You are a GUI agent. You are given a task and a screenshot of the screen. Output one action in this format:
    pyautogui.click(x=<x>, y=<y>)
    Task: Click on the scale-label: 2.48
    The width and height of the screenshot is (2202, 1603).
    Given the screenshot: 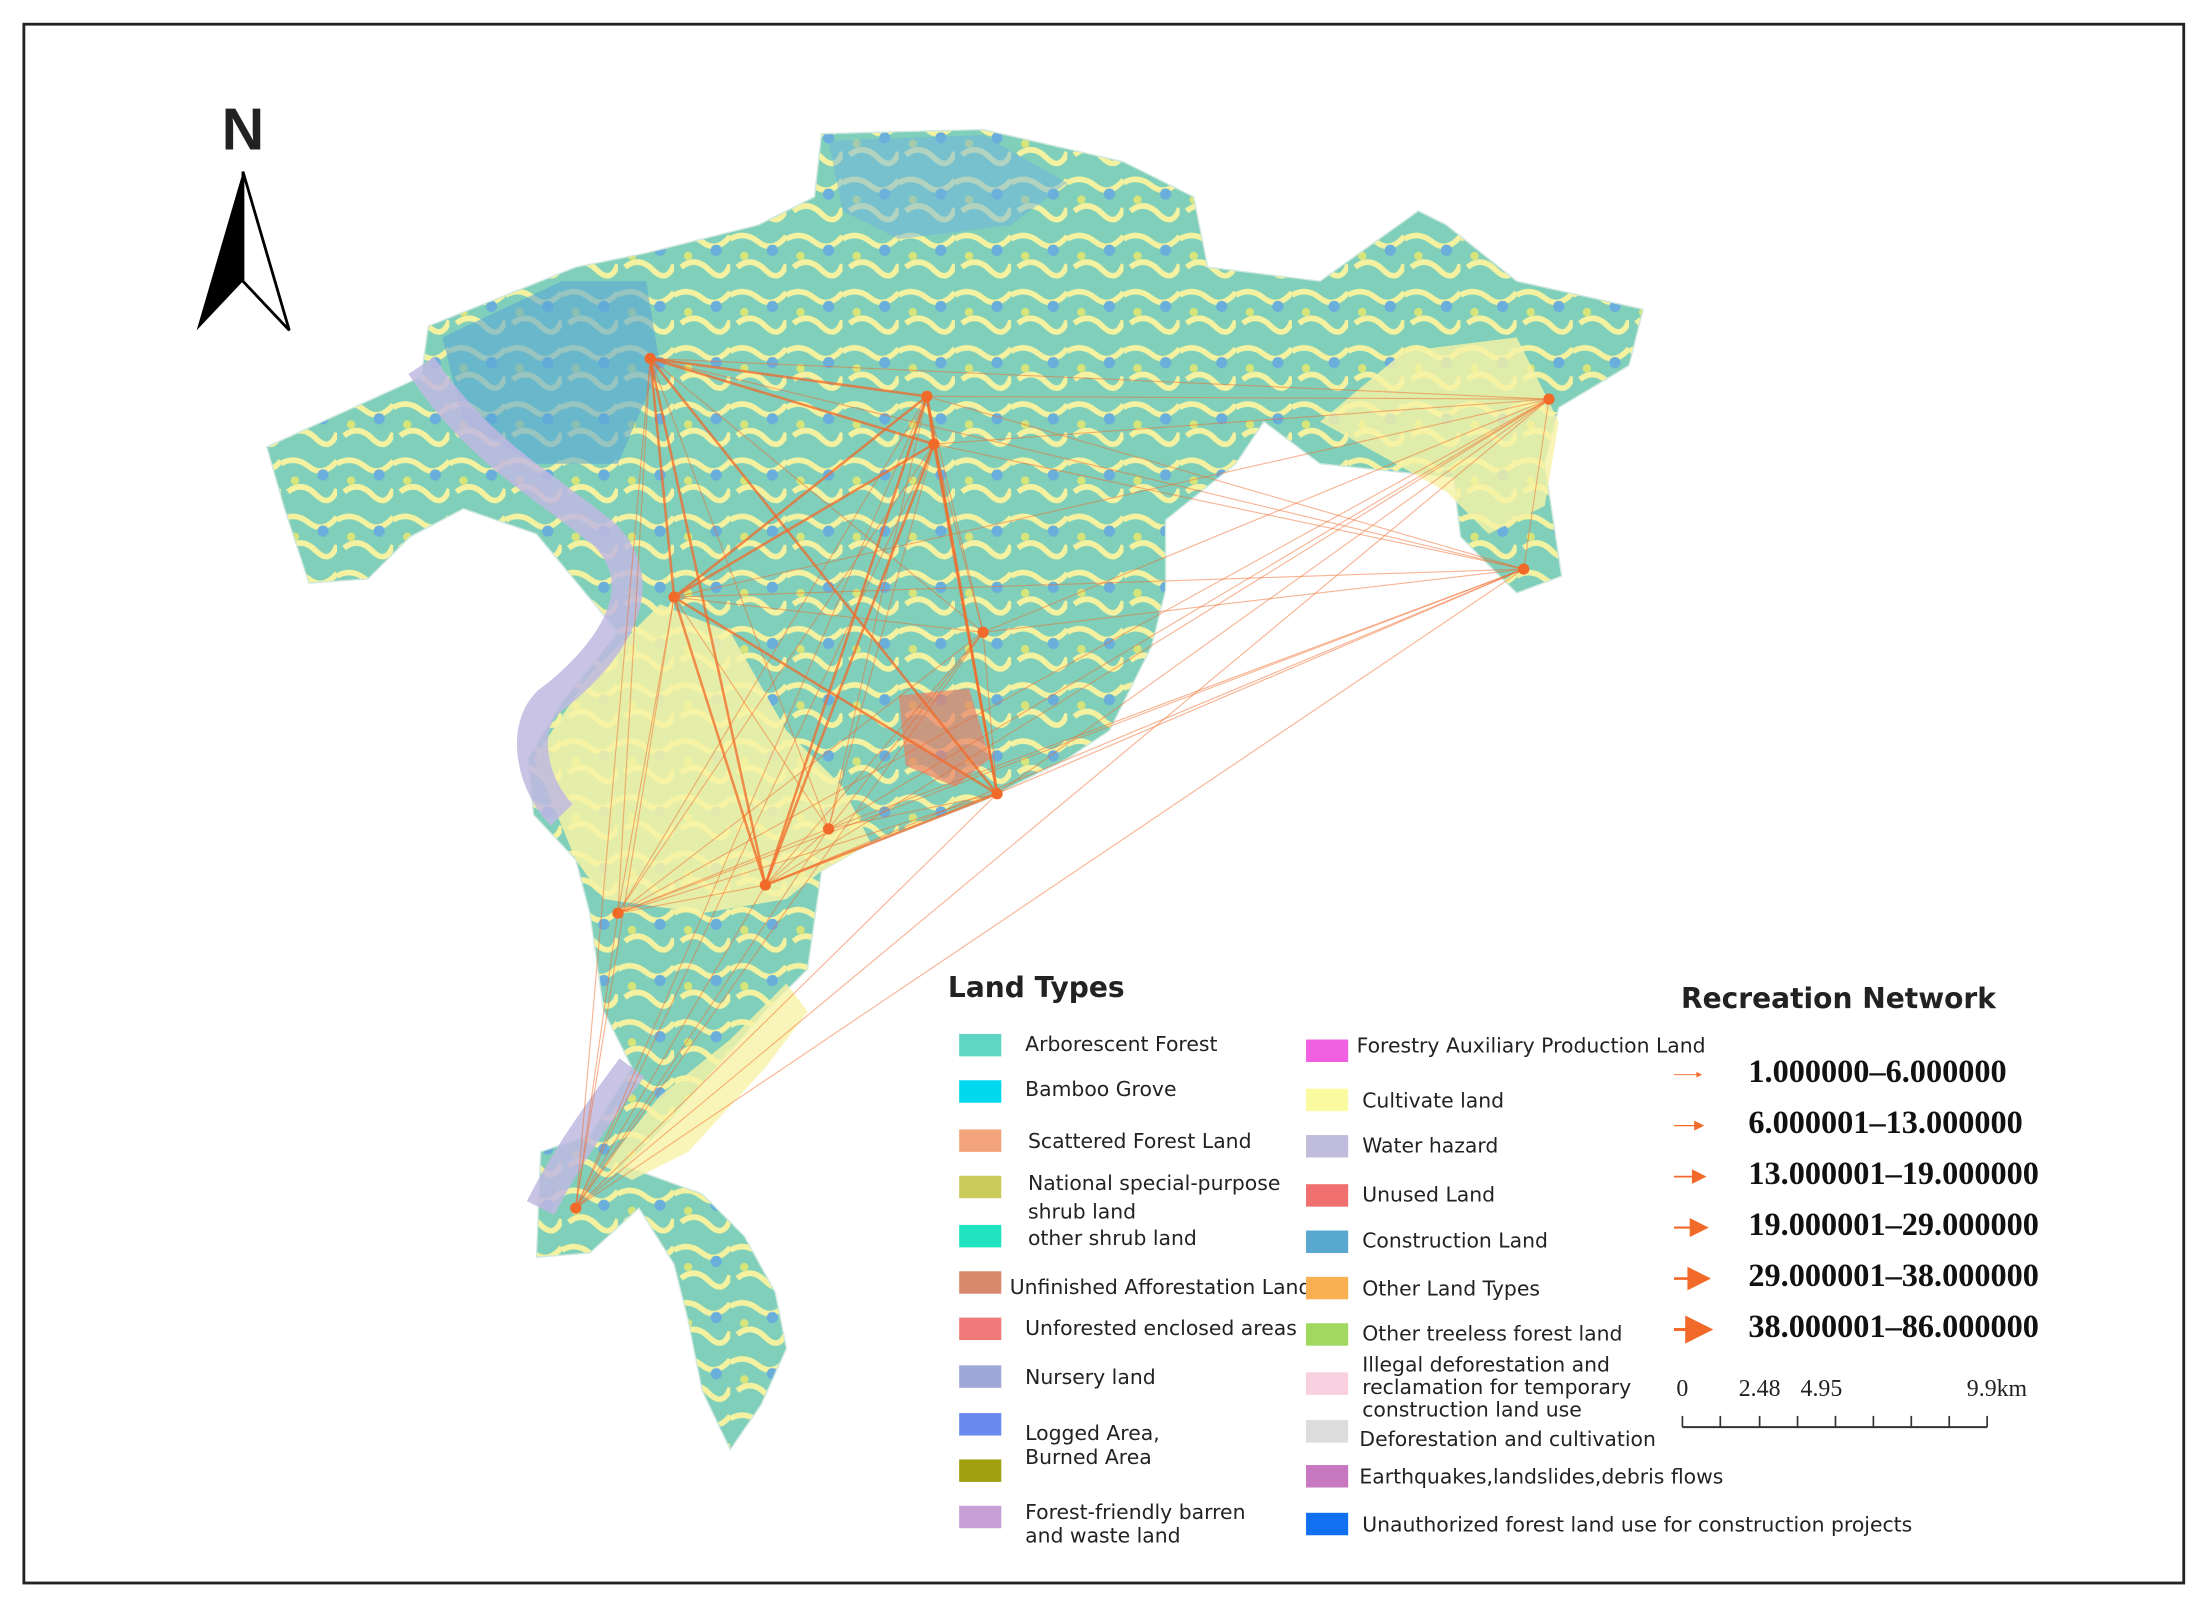 What is the action you would take?
    pyautogui.click(x=1760, y=1389)
    